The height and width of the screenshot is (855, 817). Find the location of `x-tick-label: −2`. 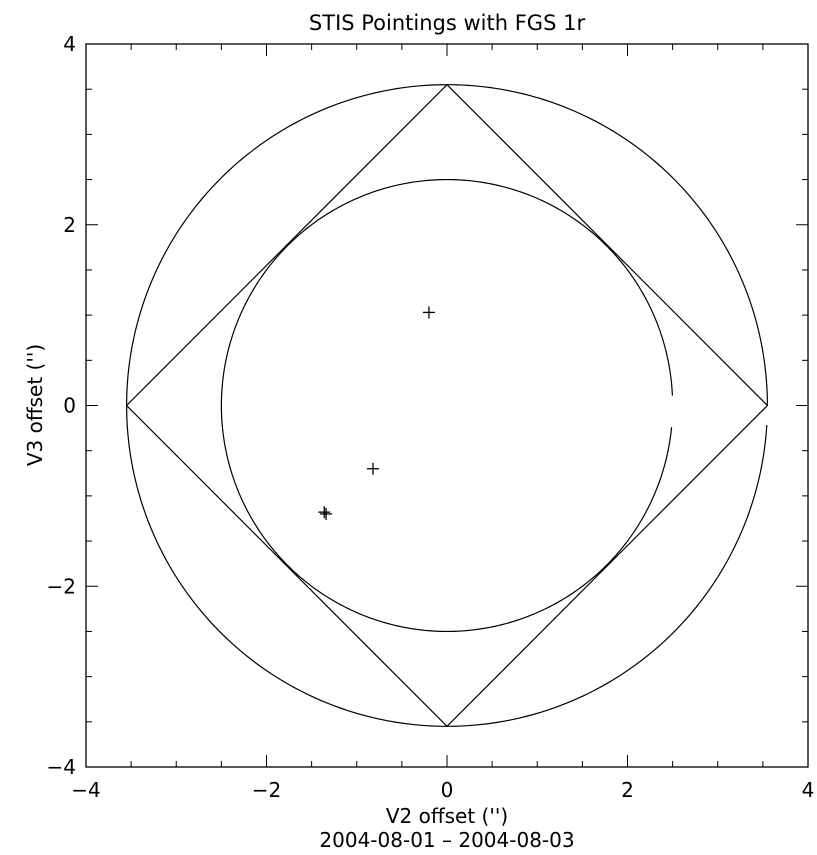

x-tick-label: −2 is located at coordinates (266, 790).